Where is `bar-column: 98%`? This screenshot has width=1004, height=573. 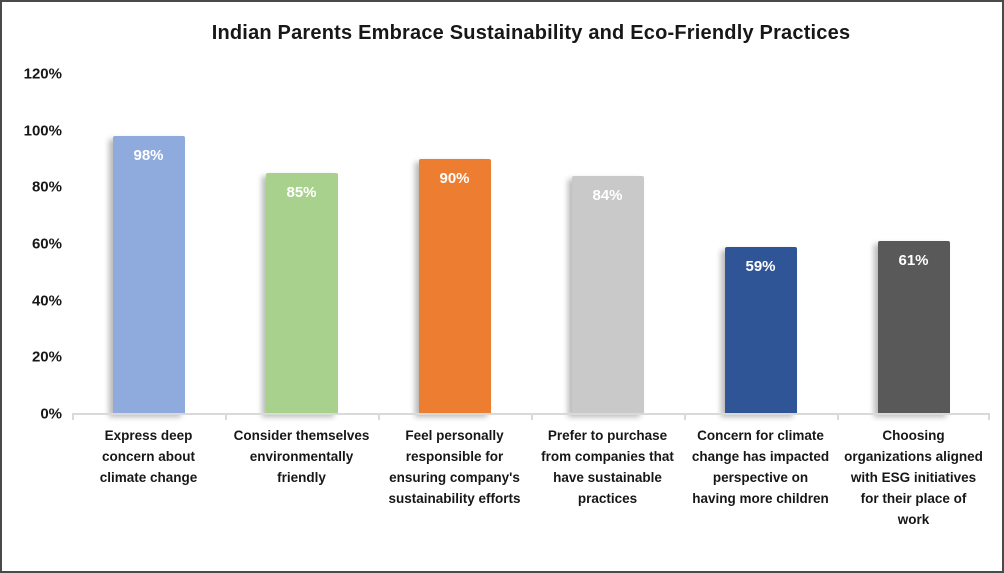
bar-column: 98% is located at coordinates (148, 244).